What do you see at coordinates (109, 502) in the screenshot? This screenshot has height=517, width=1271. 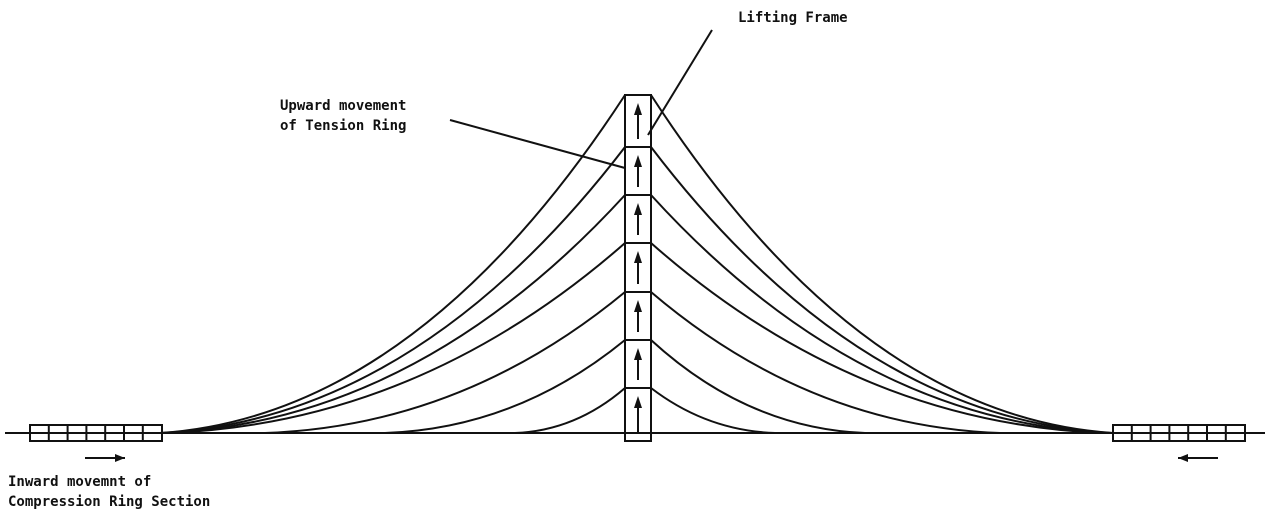 I see `label: Compression Ring Section` at bounding box center [109, 502].